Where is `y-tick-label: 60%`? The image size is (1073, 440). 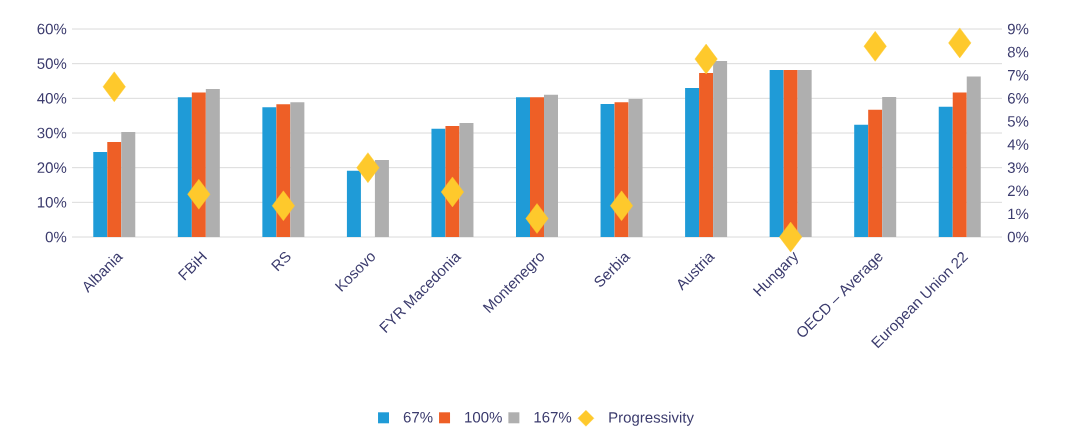 y-tick-label: 60% is located at coordinates (52, 29).